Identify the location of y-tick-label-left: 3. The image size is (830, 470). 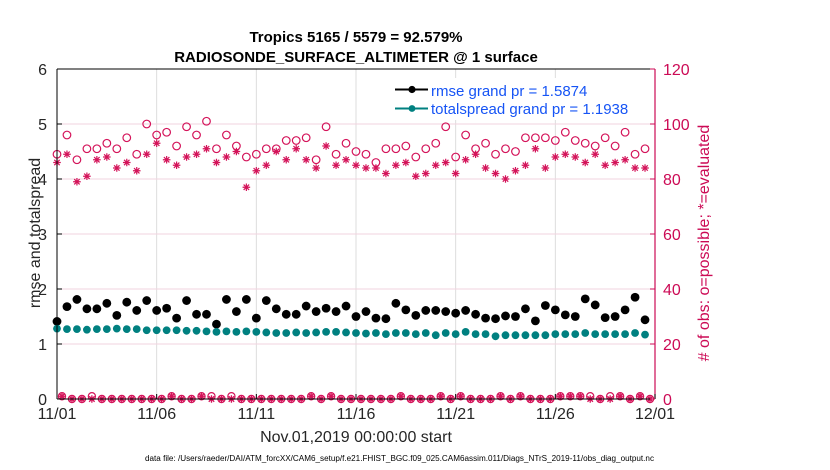
(42, 235).